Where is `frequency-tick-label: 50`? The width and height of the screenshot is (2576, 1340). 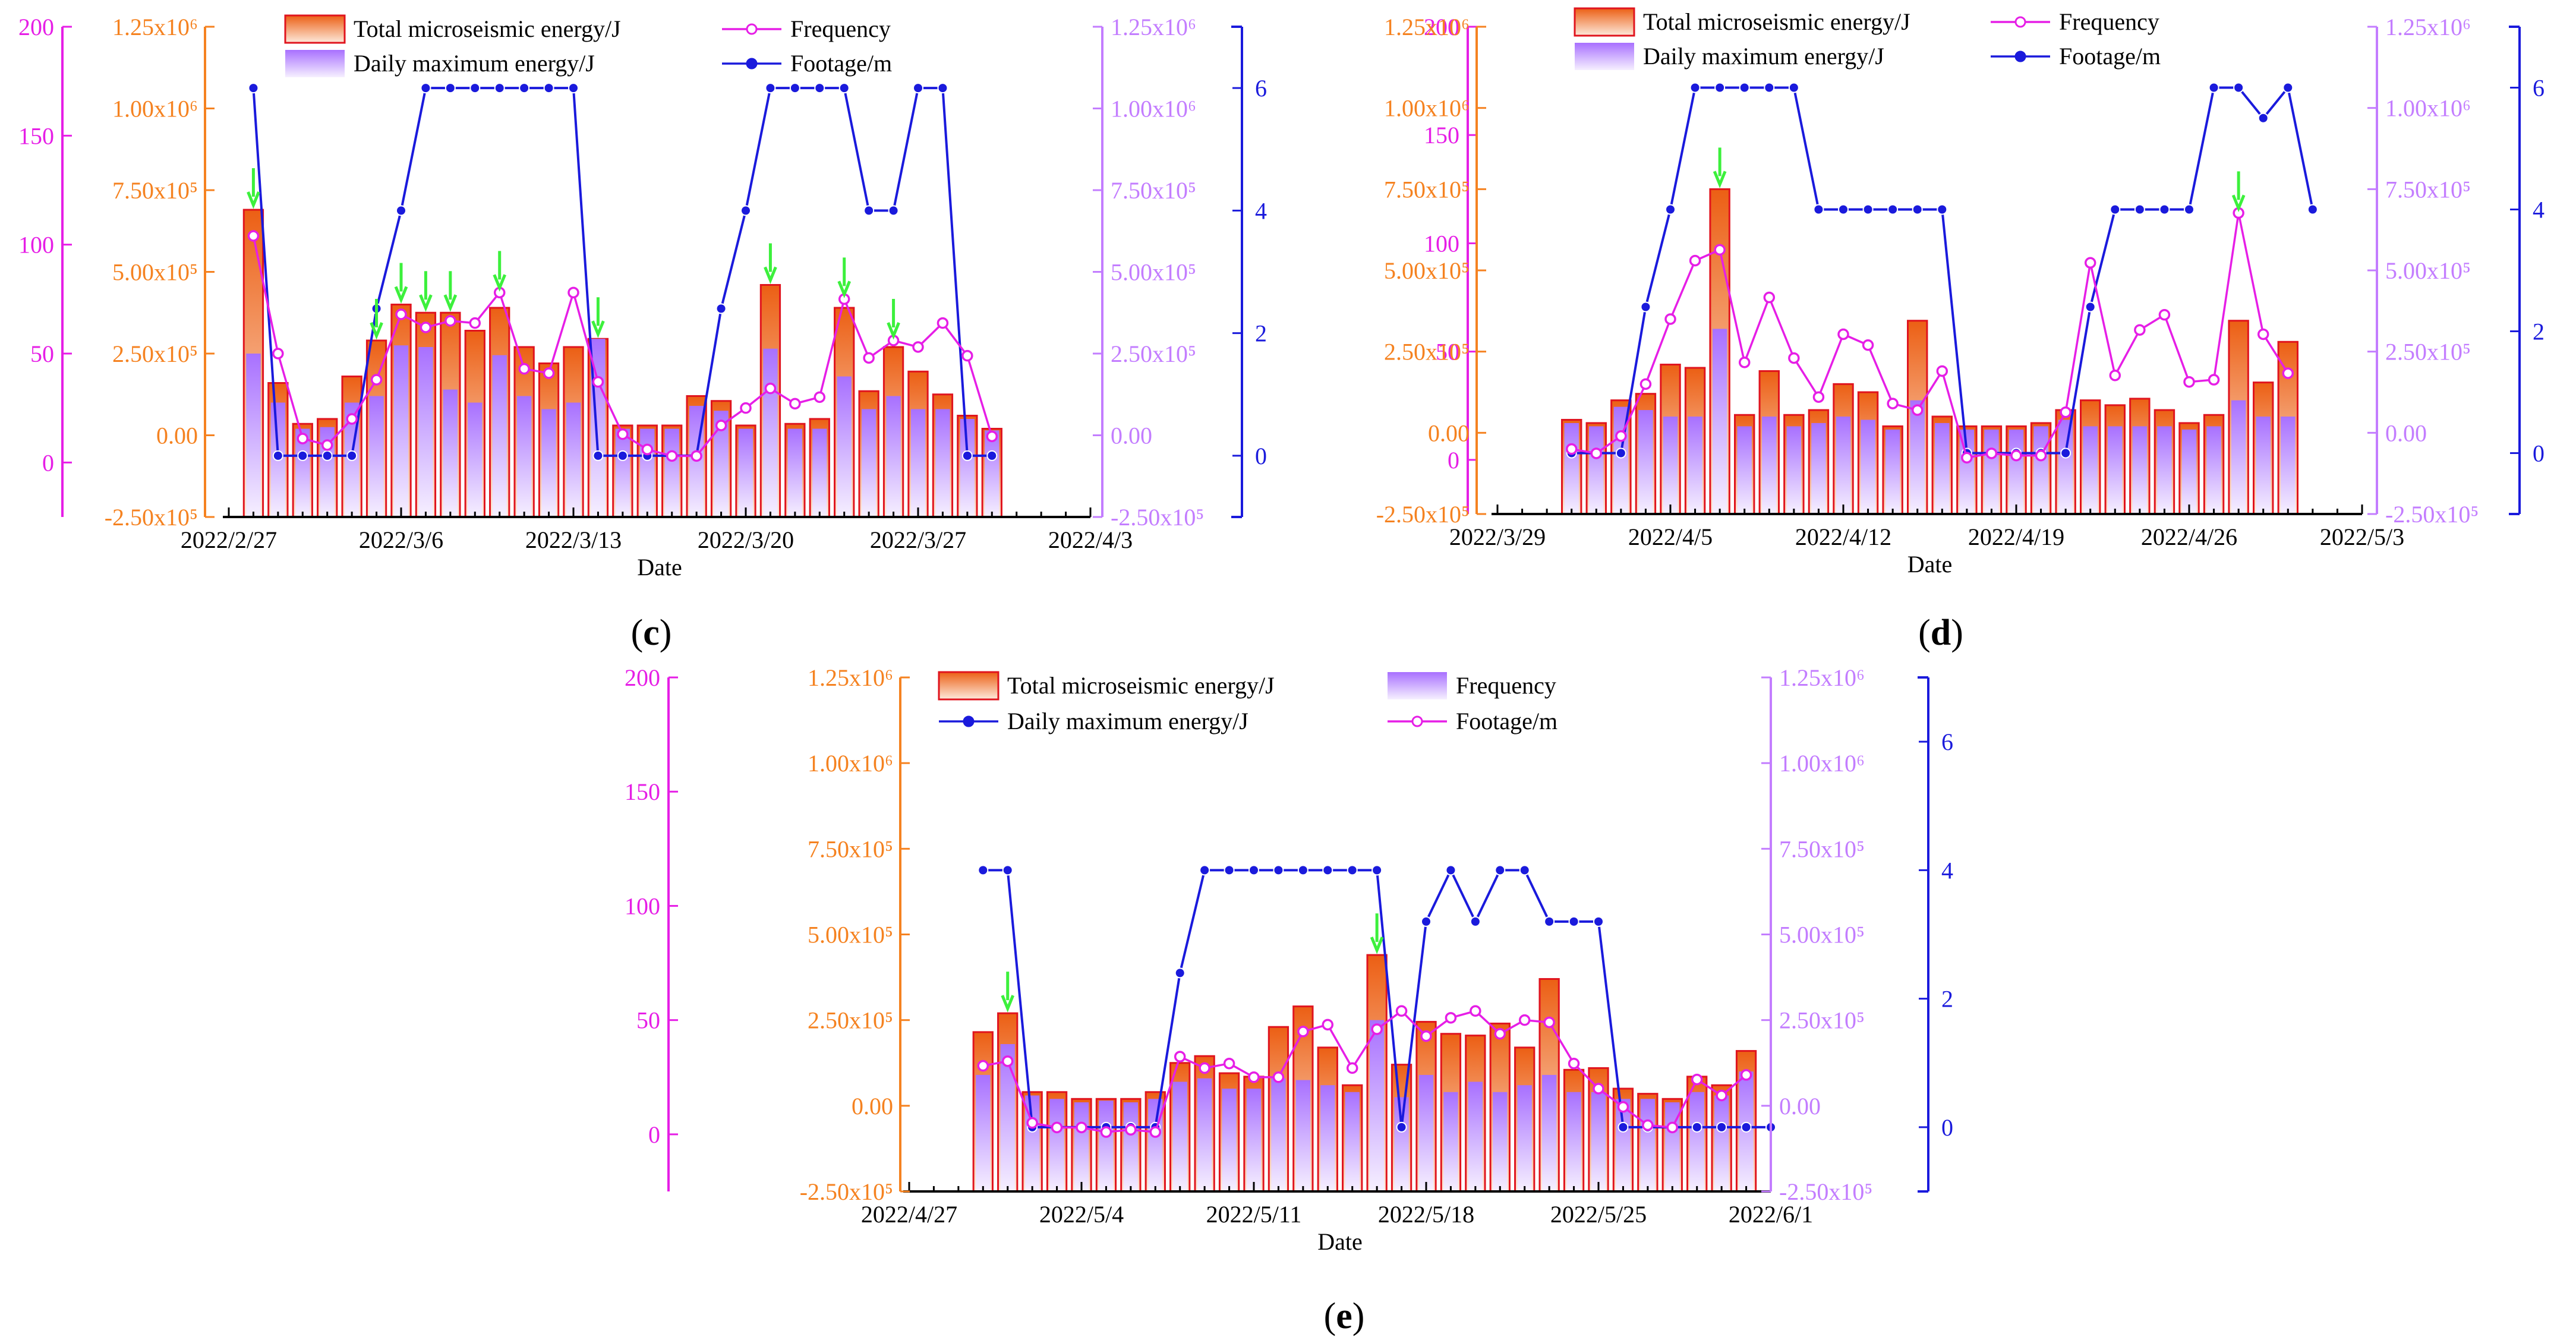 frequency-tick-label: 50 is located at coordinates (42, 353).